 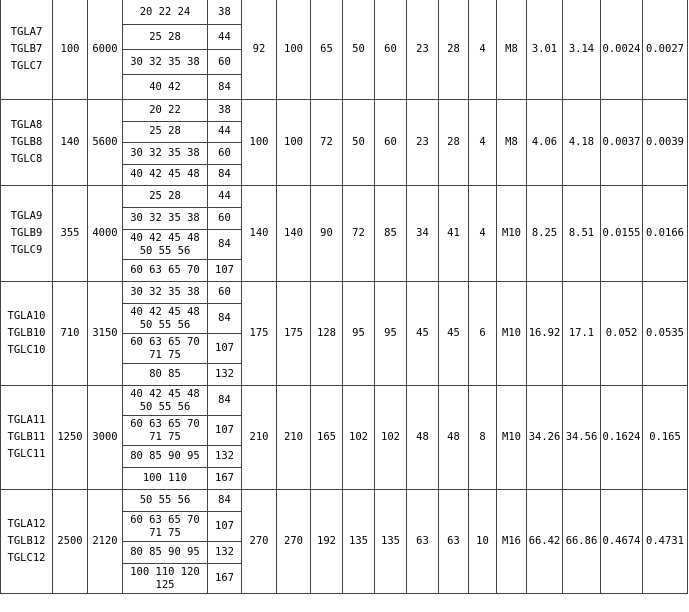 What do you see at coordinates (453, 50) in the screenshot?
I see `value-cell: 28` at bounding box center [453, 50].